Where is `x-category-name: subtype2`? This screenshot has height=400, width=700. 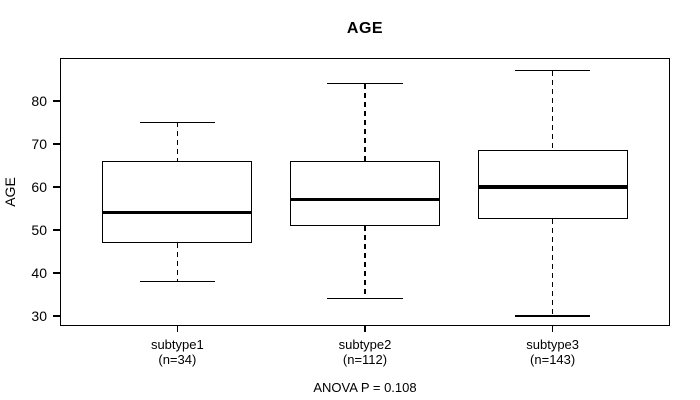
x-category-name: subtype2 is located at coordinates (365, 344).